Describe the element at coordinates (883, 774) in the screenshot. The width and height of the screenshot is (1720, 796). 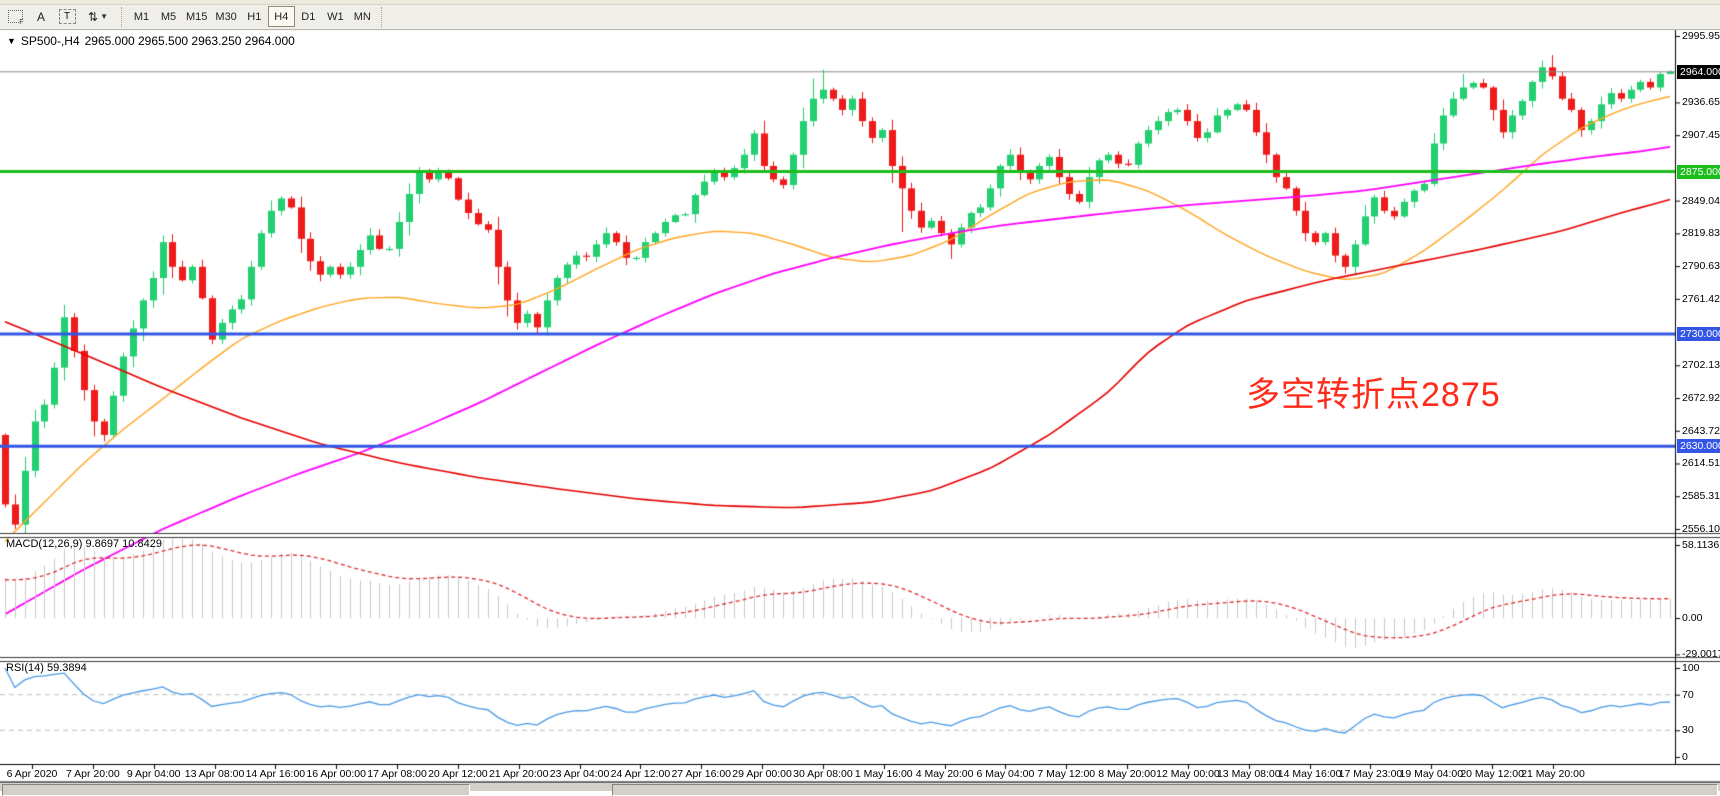
I see `time-tick-label: 1 May 16:00` at that location.